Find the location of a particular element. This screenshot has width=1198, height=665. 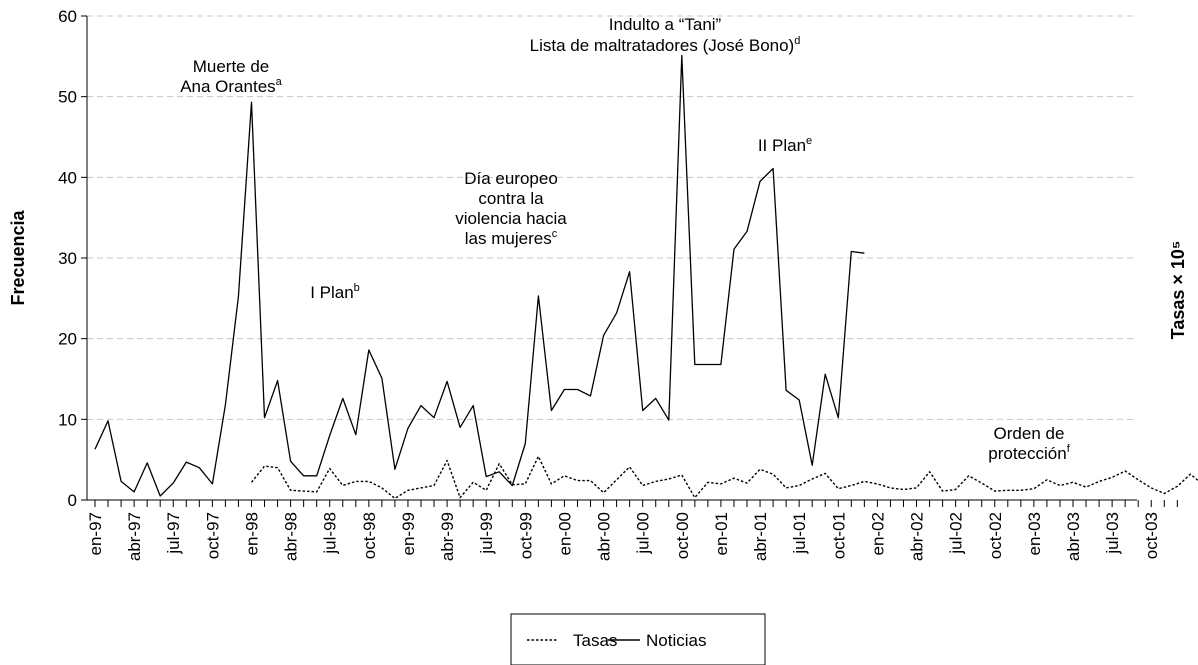

y-tick-label: 0 is located at coordinates (72, 500).